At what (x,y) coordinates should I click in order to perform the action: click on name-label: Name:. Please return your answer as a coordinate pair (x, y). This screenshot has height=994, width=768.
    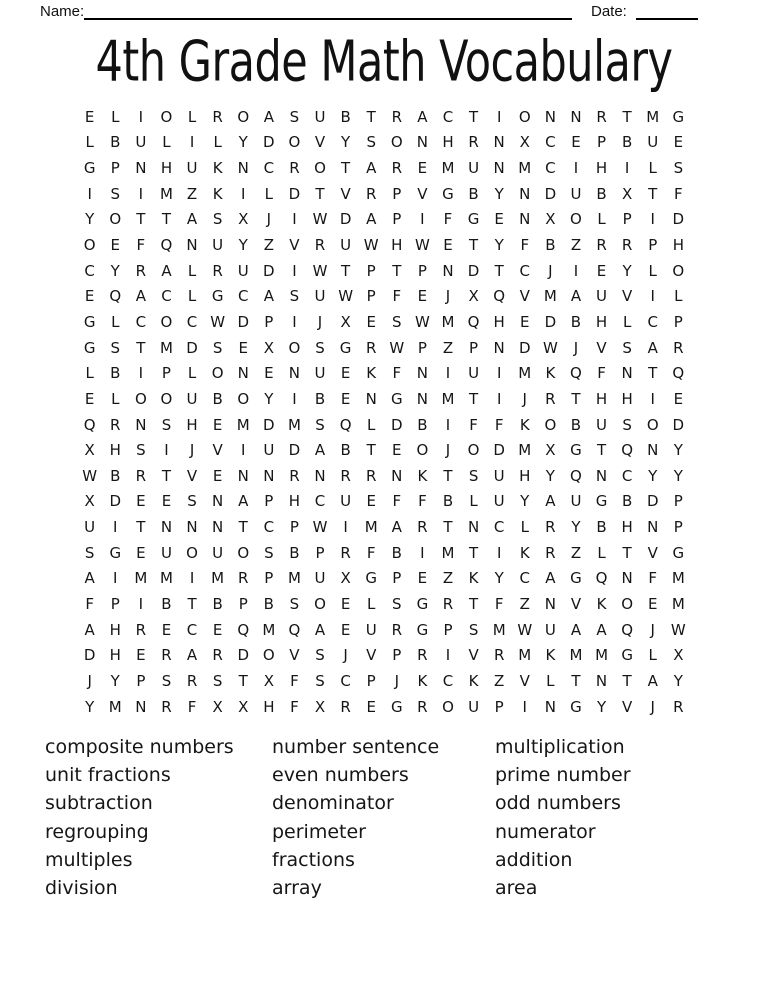
    Looking at the image, I should click on (62, 11).